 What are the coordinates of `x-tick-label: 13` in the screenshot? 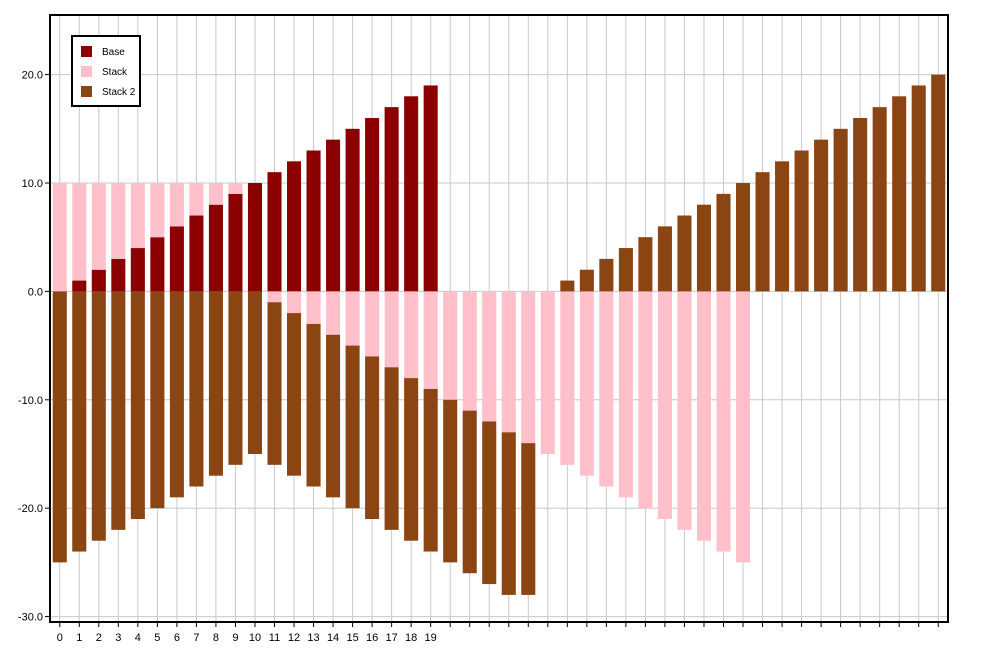 It's located at (313, 638).